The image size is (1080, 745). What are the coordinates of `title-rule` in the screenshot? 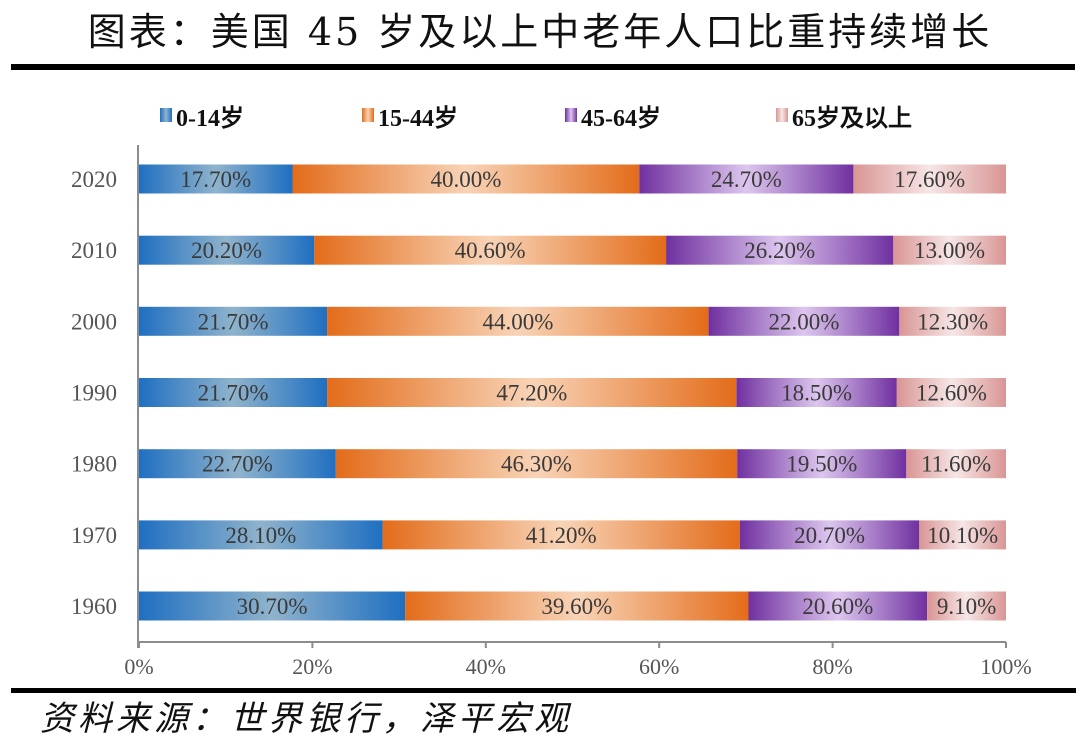 It's located at (543, 67).